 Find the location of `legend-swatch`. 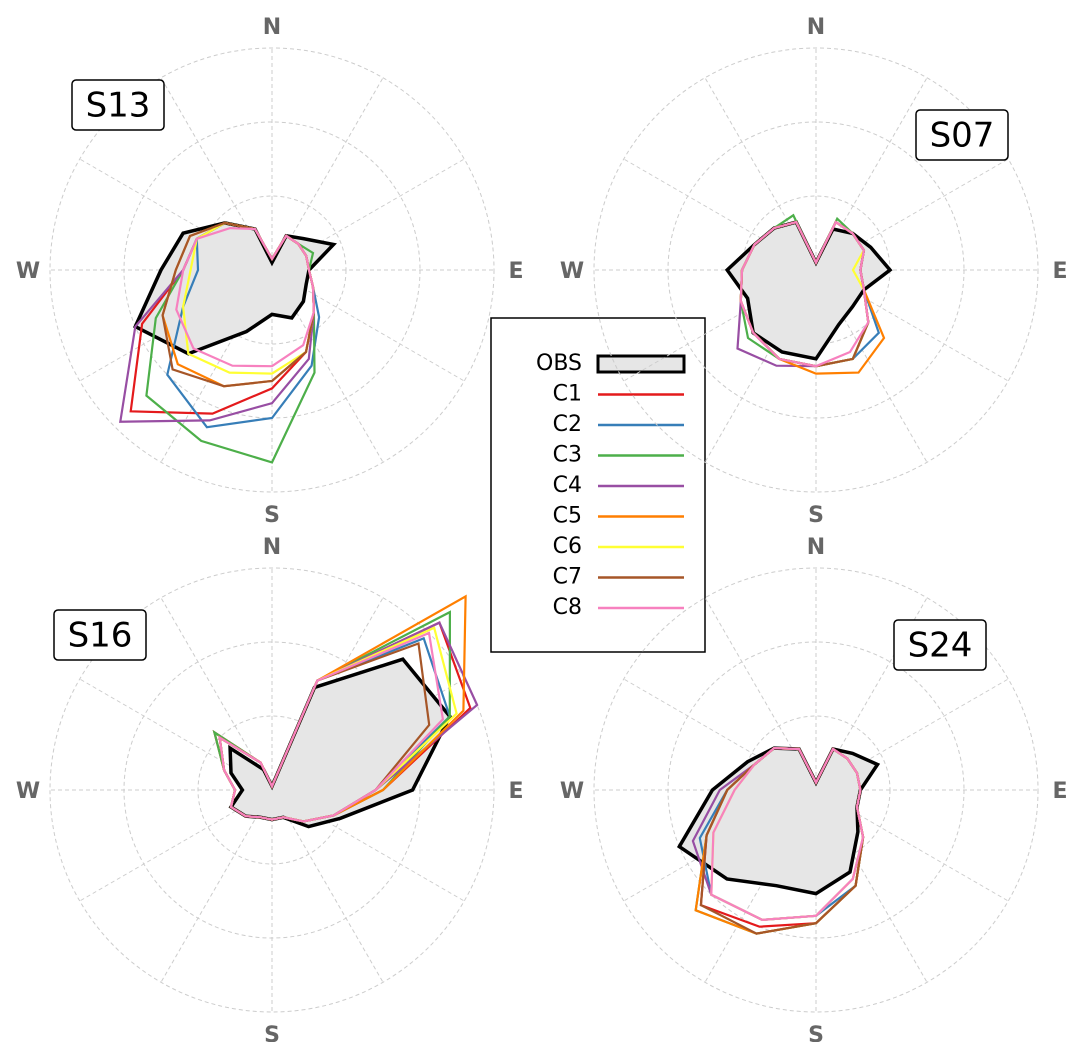

legend-swatch is located at coordinates (641, 364).